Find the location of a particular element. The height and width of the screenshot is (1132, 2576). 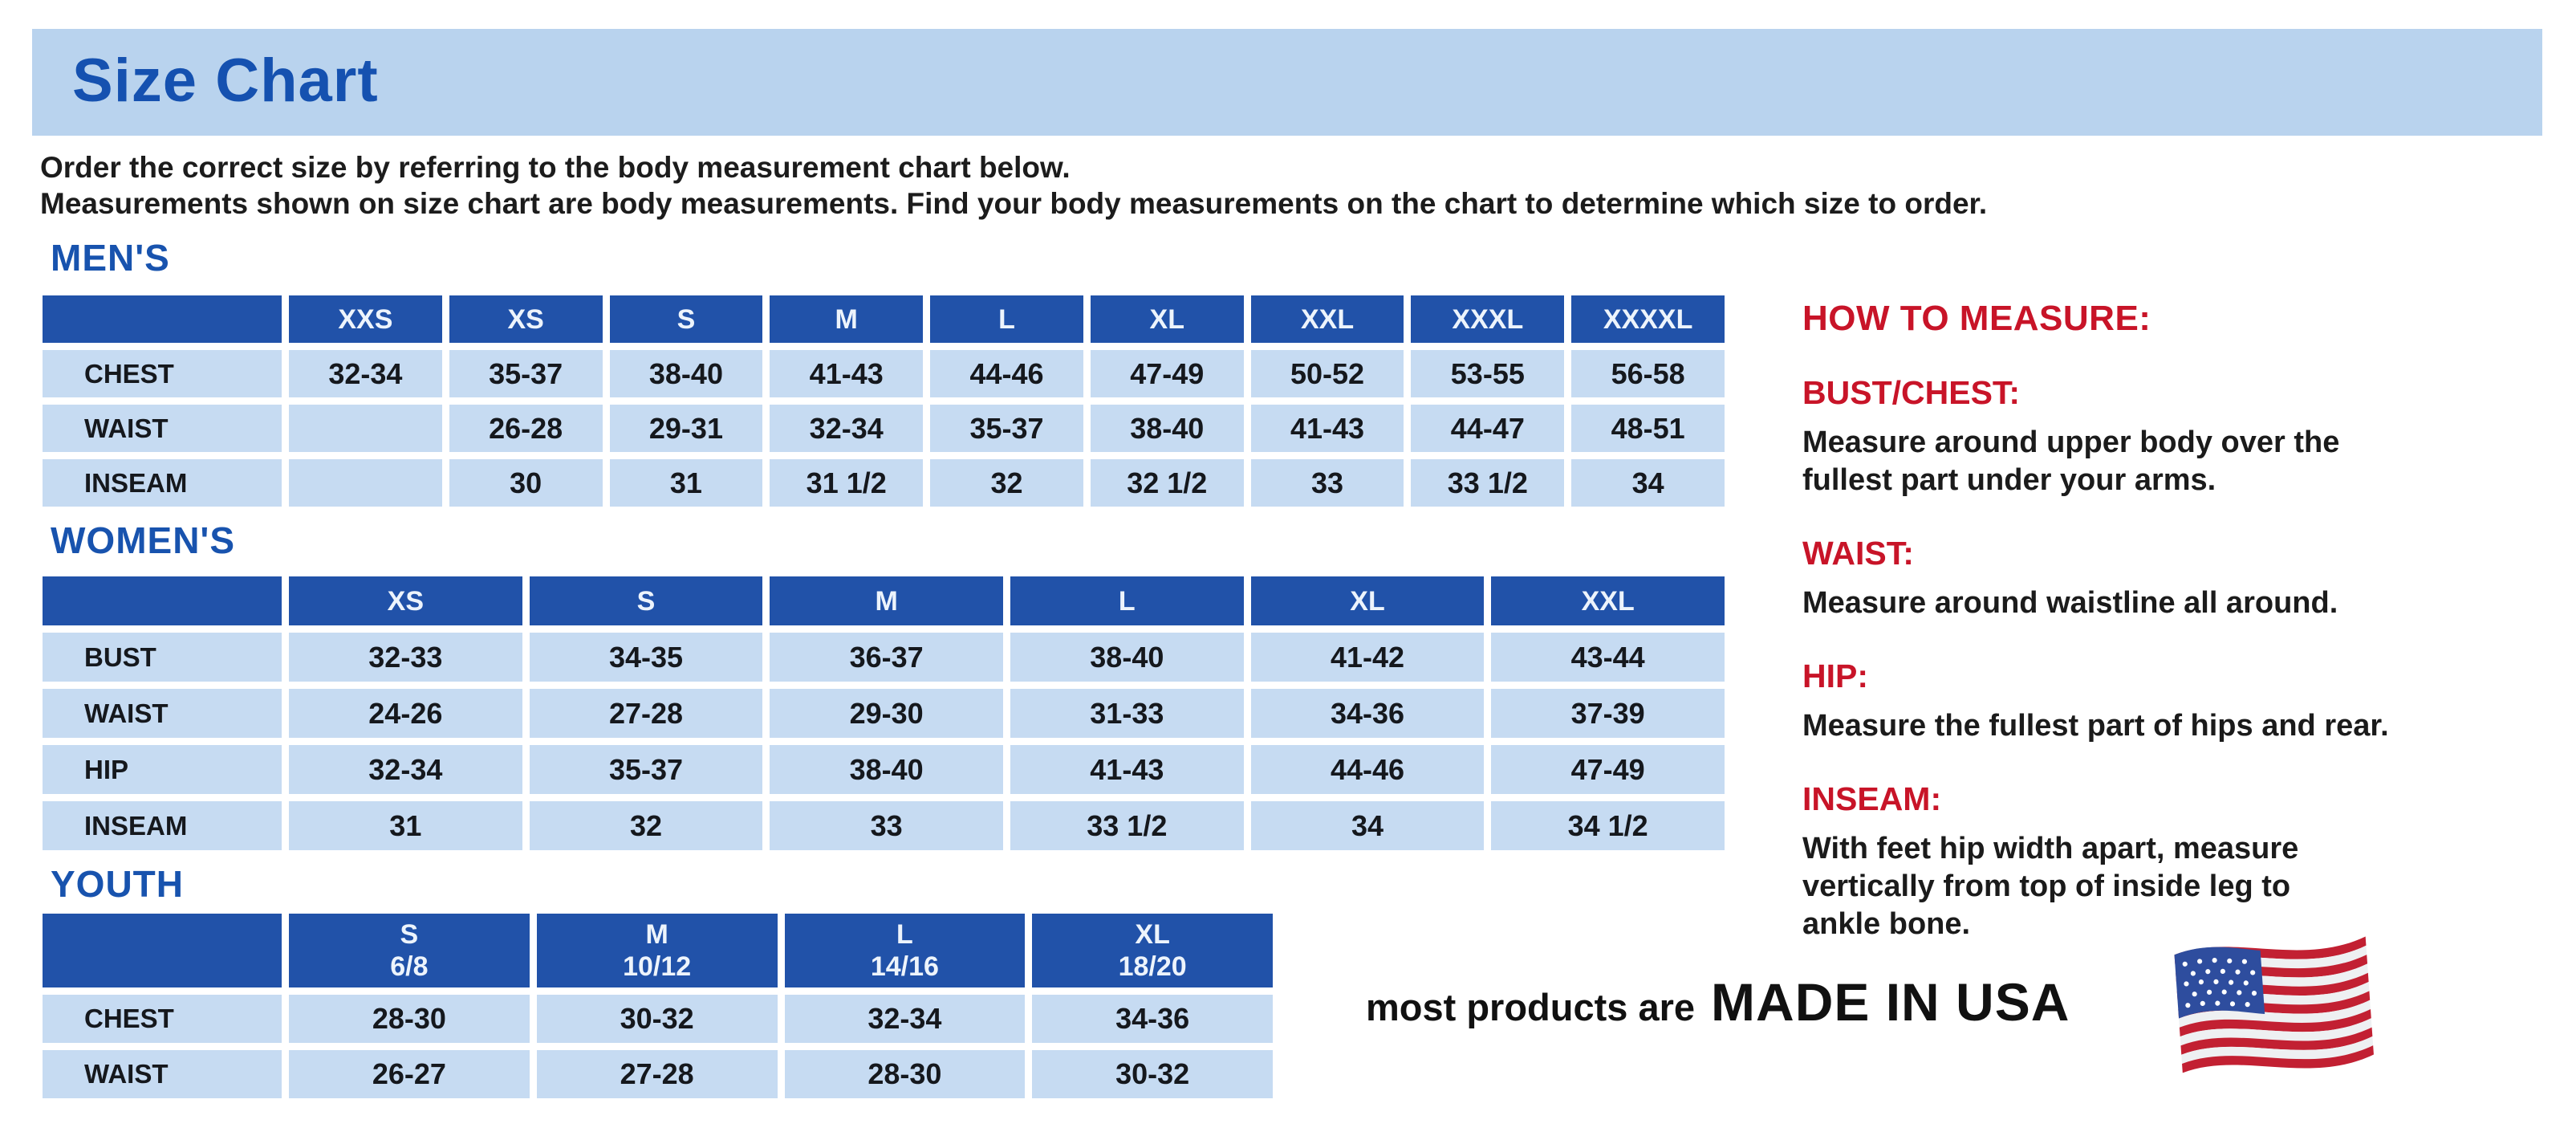

size-value-cell: 29-31 is located at coordinates (686, 428).